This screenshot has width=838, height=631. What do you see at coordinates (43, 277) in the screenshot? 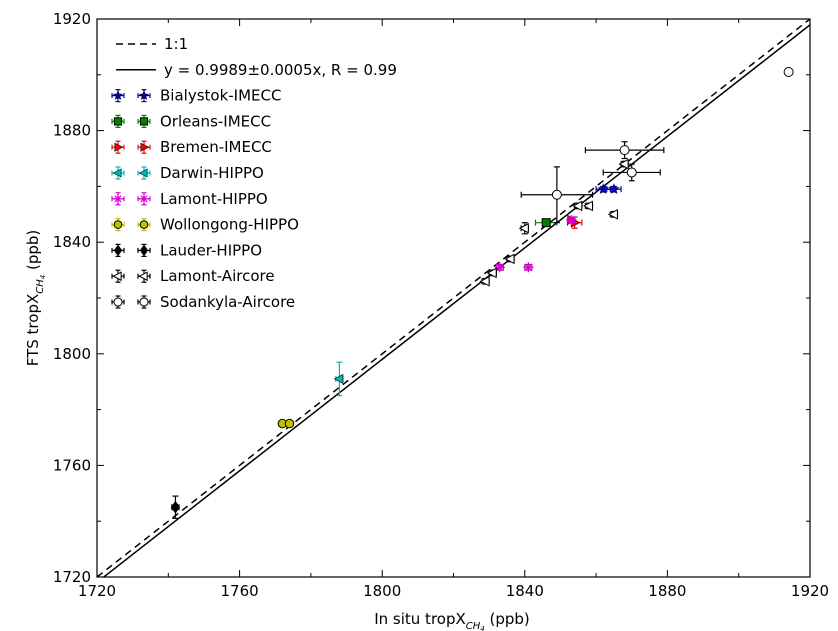
I see `y-axis-label-subsubscript: 4` at bounding box center [43, 277].